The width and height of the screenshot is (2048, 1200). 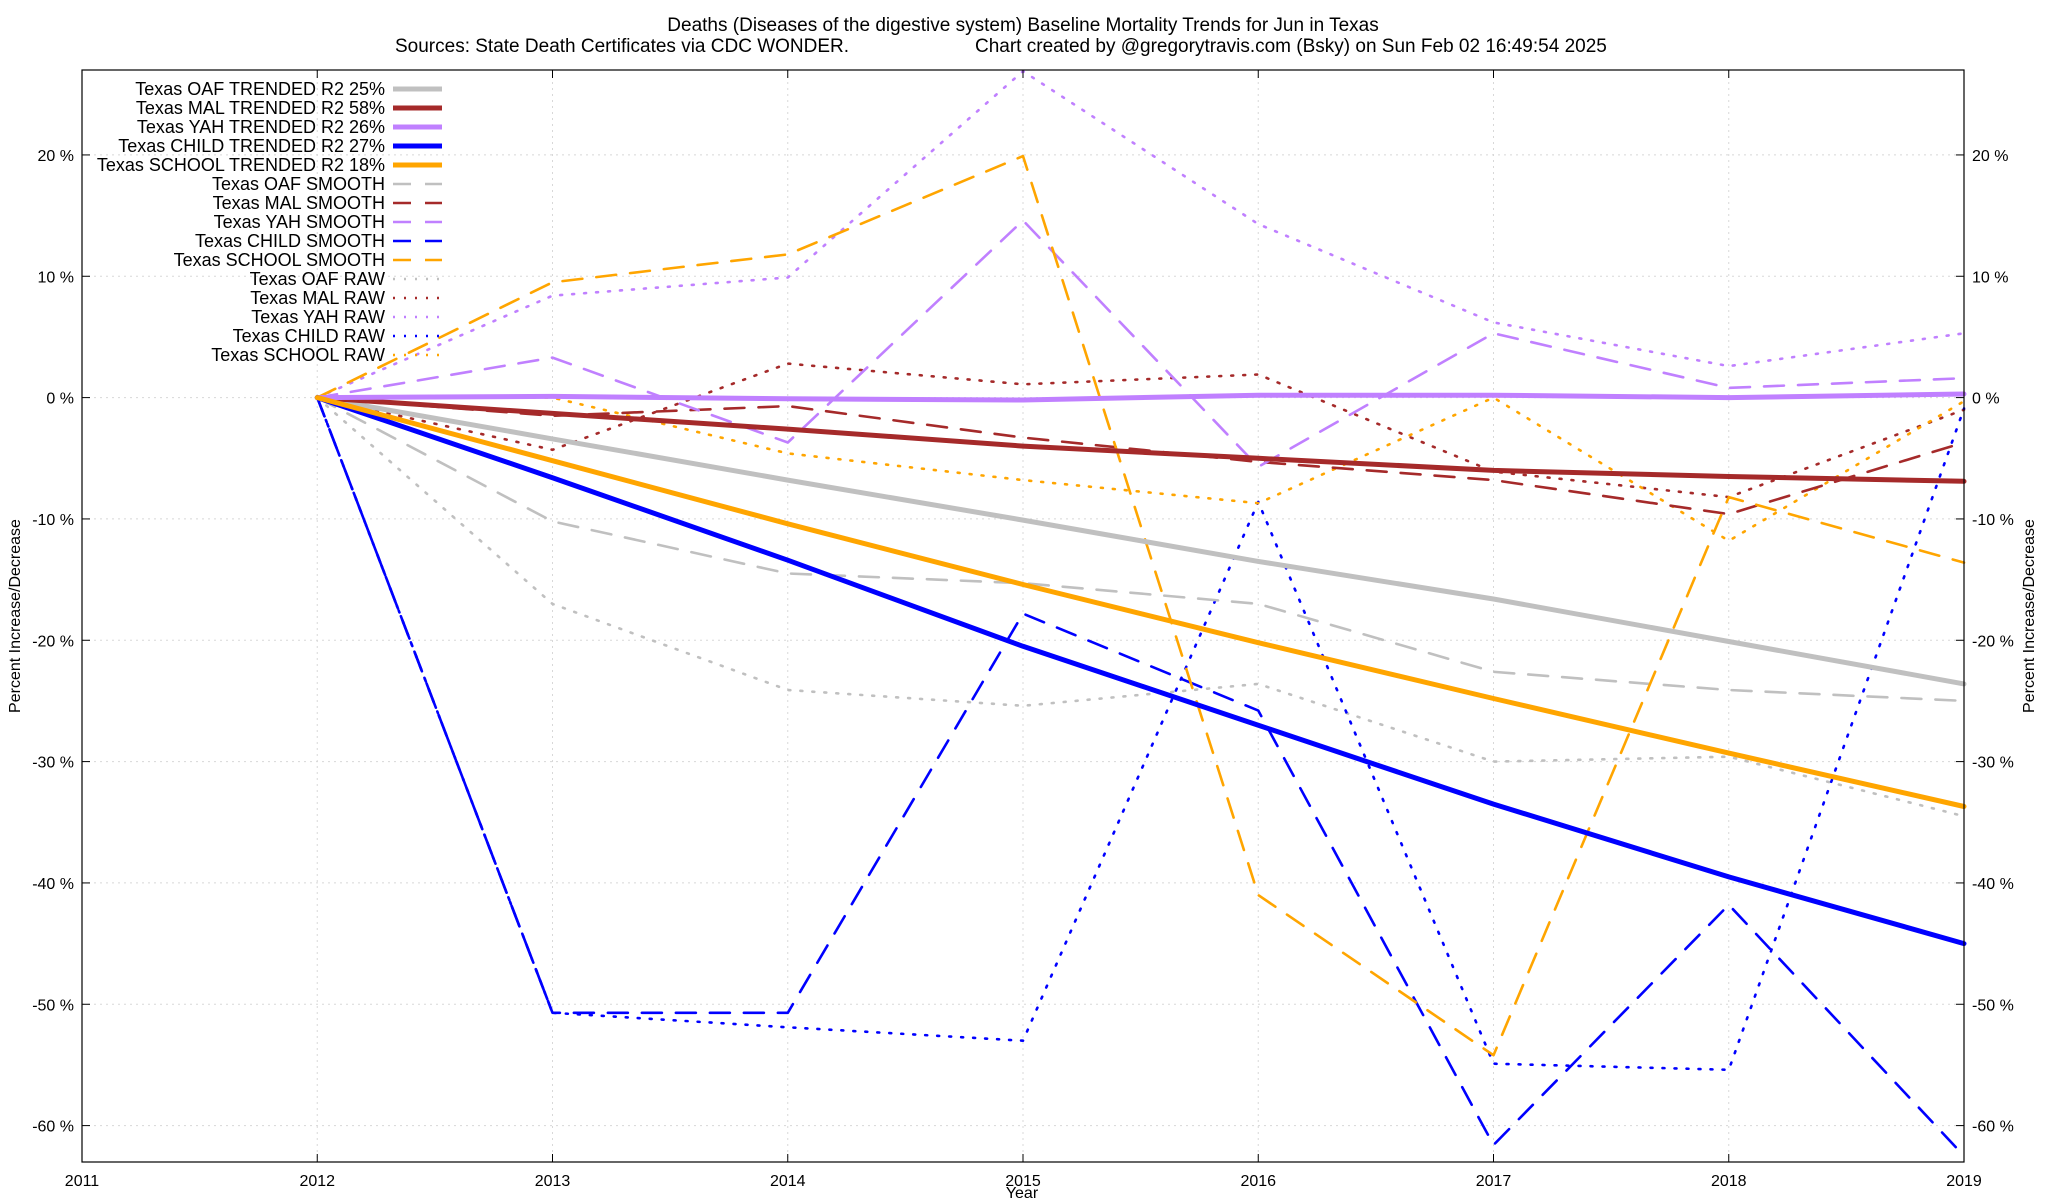 What do you see at coordinates (261, 127) in the screenshot?
I see `legend-label: Texas YAH TRENDED R2 26%` at bounding box center [261, 127].